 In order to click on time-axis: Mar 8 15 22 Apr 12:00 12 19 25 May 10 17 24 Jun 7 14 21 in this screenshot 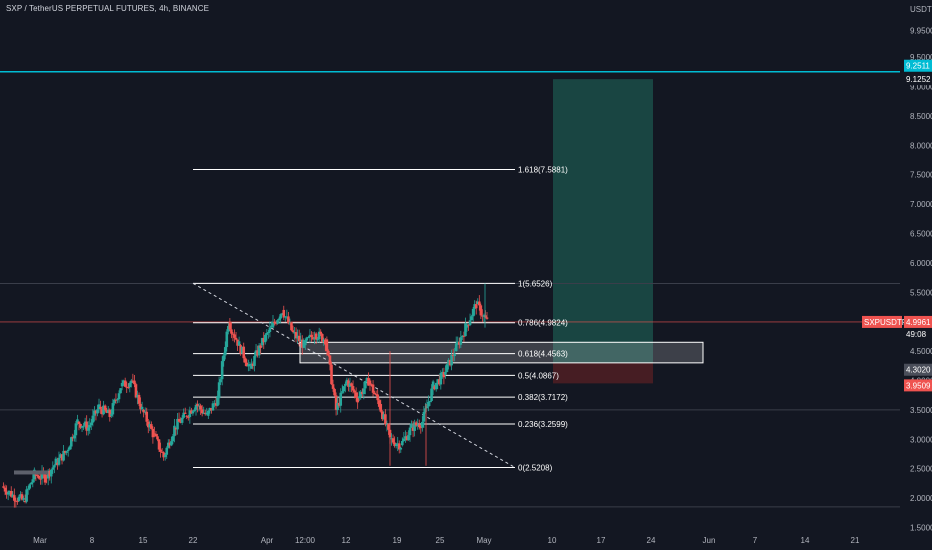, I will do `click(446, 540)`.